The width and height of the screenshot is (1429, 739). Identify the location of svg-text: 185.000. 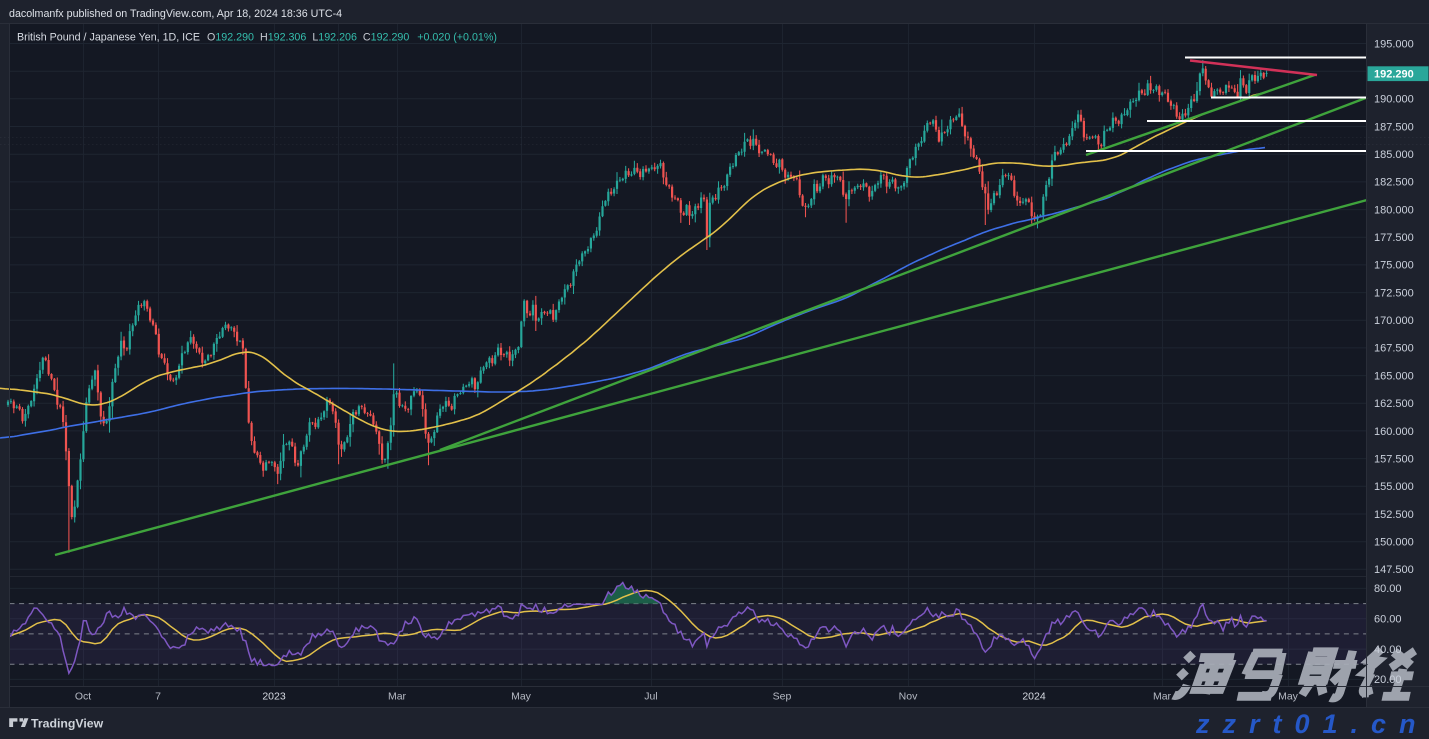
(1394, 155).